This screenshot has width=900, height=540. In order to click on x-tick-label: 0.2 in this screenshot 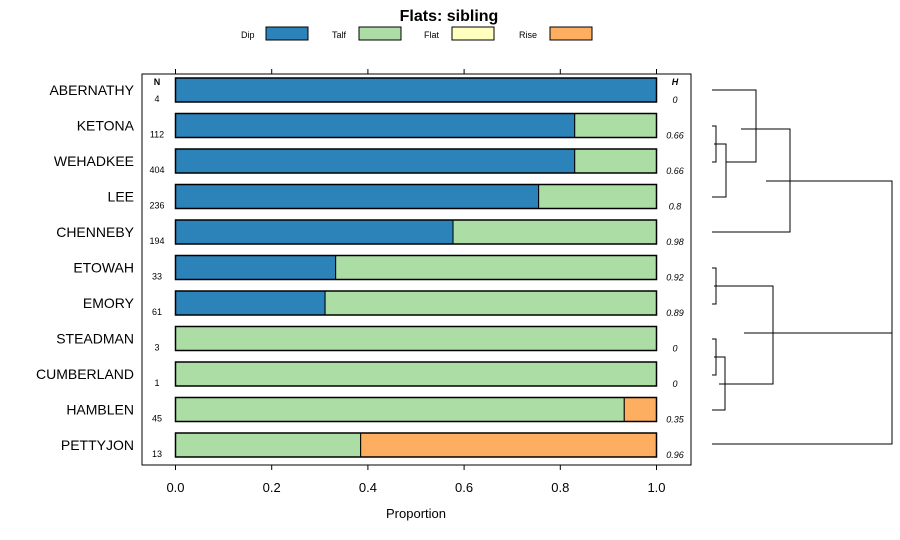, I will do `click(272, 487)`.